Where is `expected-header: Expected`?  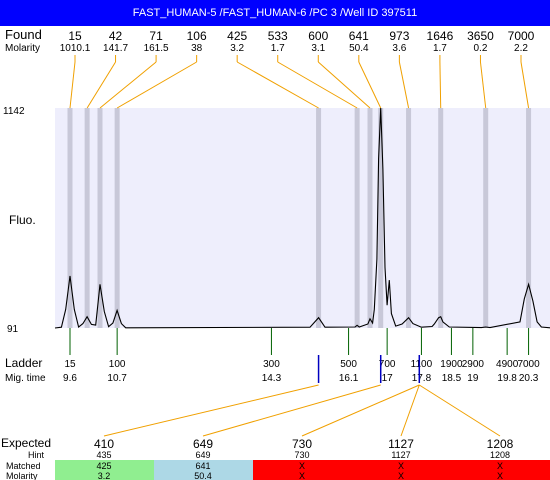
expected-header: Expected is located at coordinates (26, 443).